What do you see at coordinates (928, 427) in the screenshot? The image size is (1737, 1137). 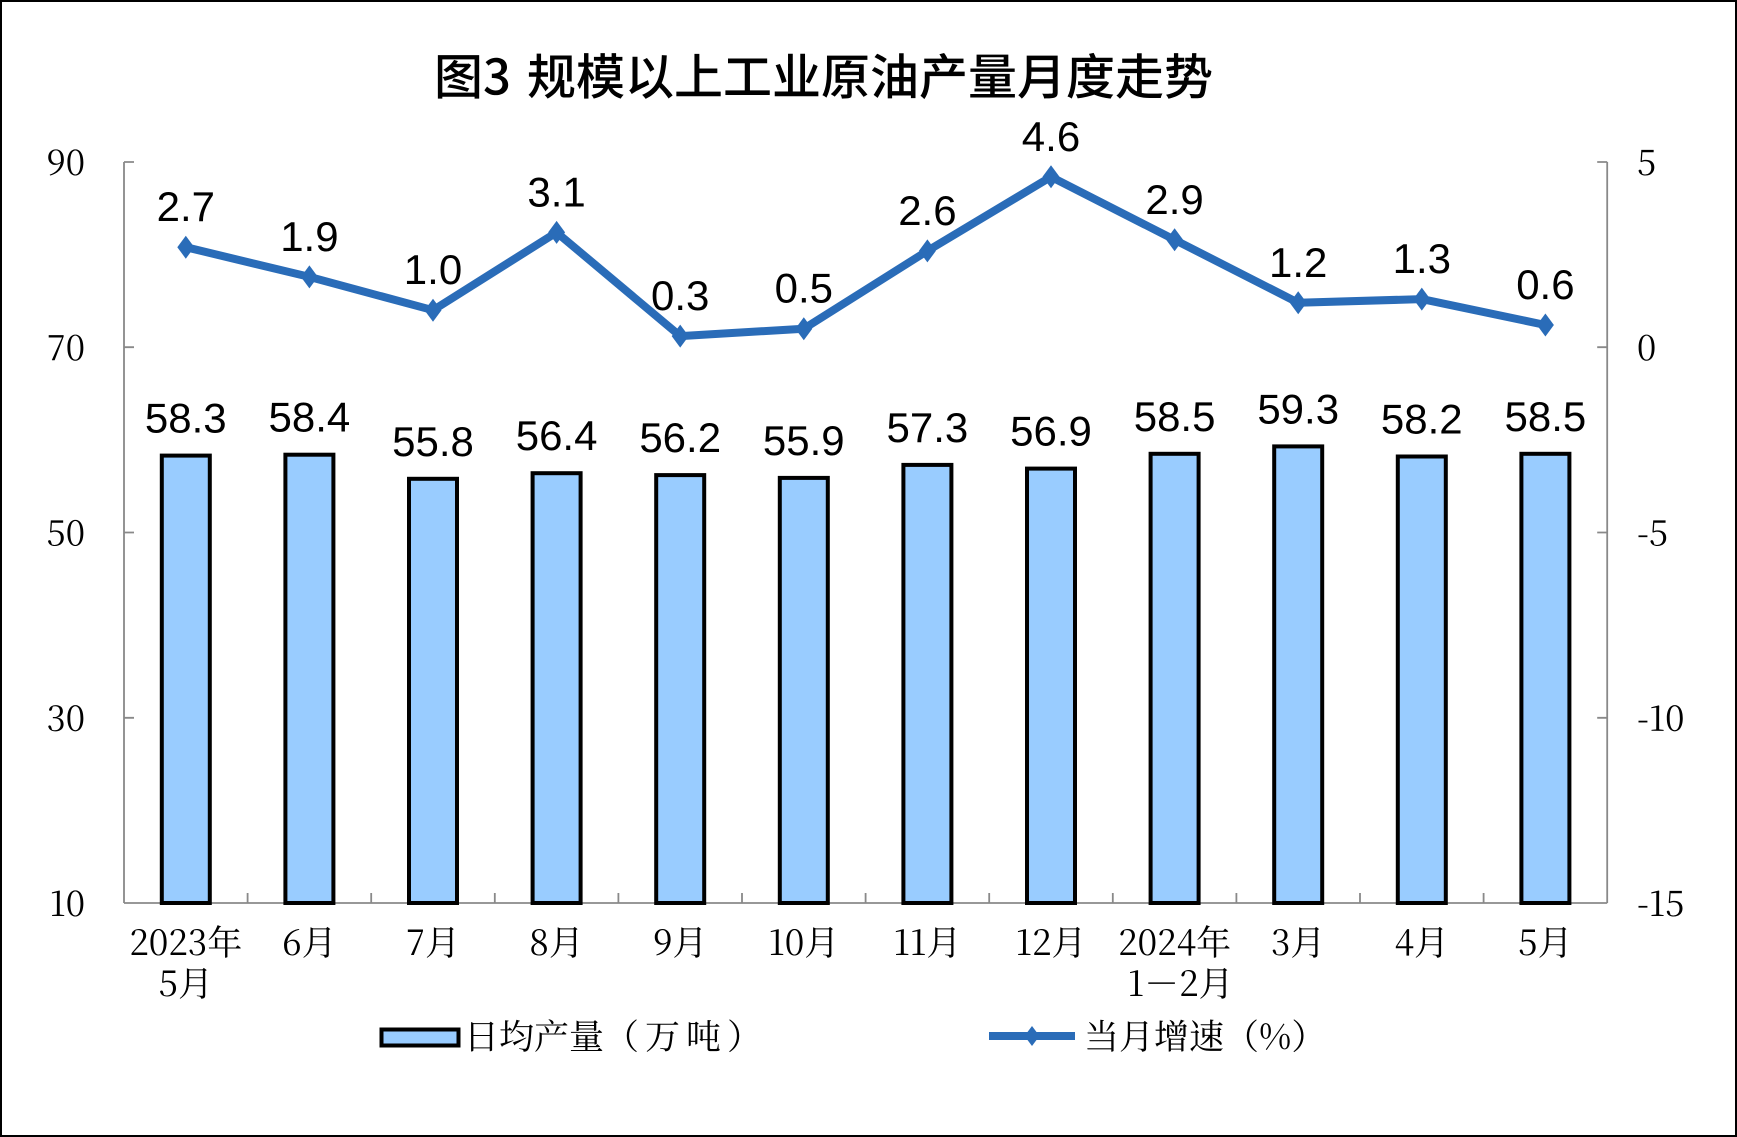 I see `svg-text: 57.3` at bounding box center [928, 427].